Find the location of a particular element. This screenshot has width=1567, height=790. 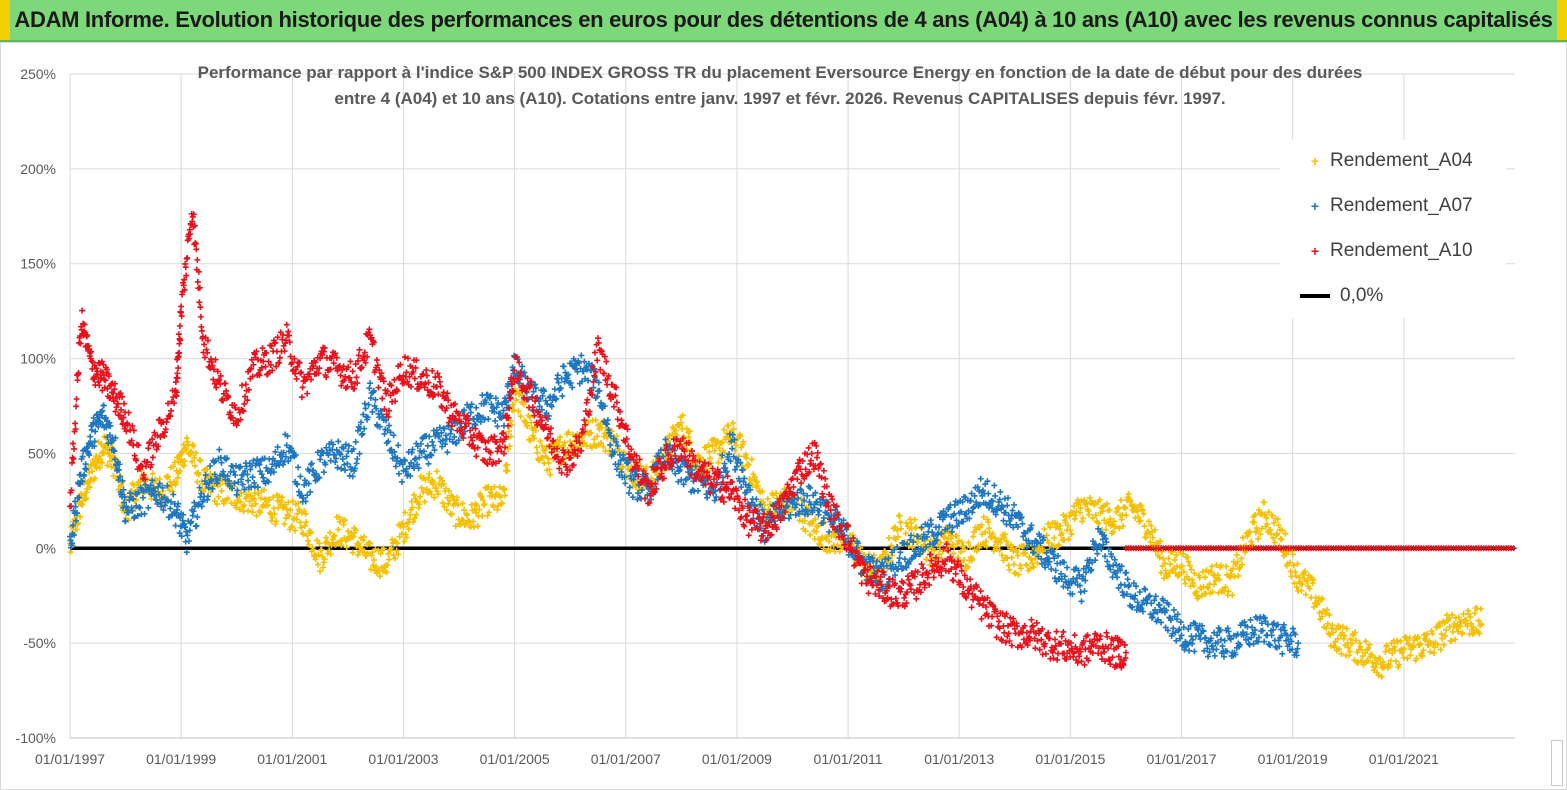

x-tick-label: 01/01/2011 is located at coordinates (848, 759).